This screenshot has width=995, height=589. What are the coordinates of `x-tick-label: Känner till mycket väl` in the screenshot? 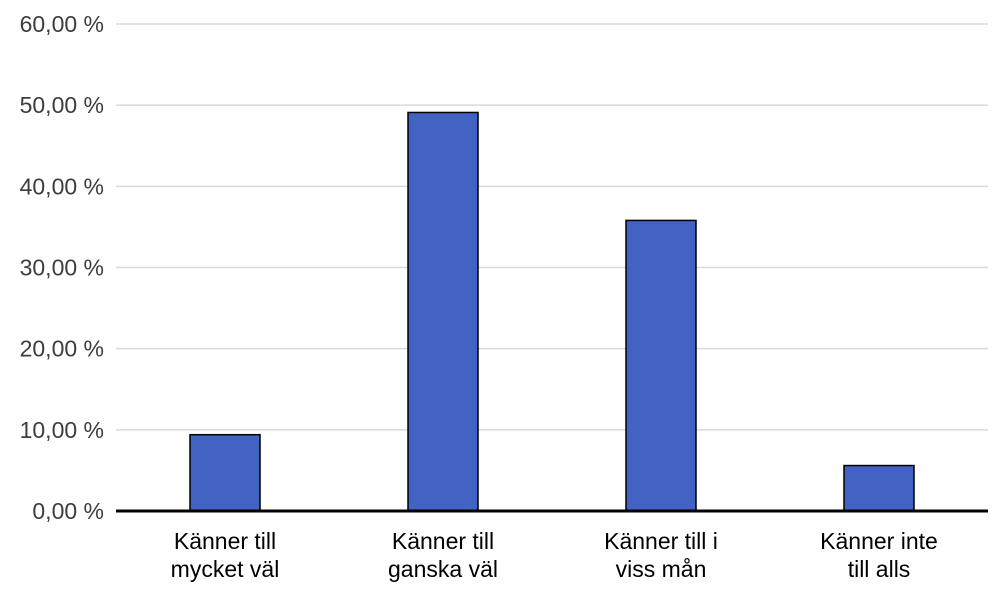 It's located at (225, 555).